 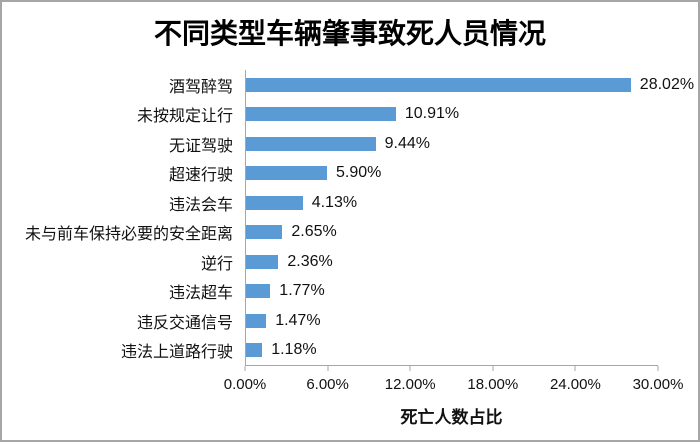 I want to click on bar-row: 28.02%, so click(x=470, y=85).